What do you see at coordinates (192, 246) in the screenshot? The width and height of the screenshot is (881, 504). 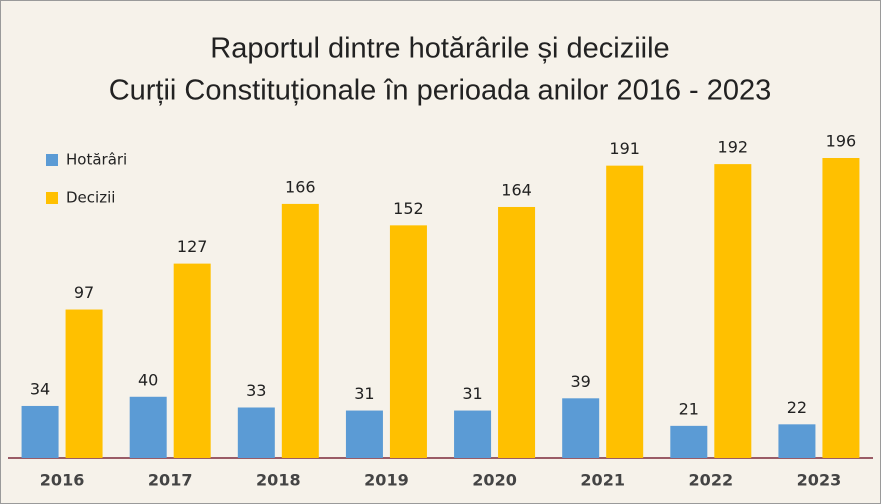 I see `data-label: 127` at bounding box center [192, 246].